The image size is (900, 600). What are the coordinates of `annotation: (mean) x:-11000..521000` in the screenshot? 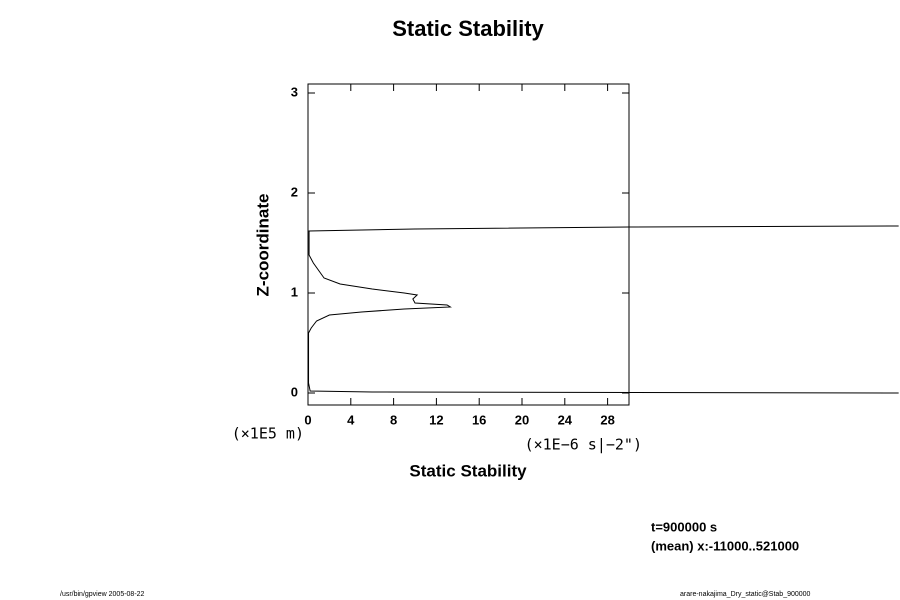 It's located at (725, 545).